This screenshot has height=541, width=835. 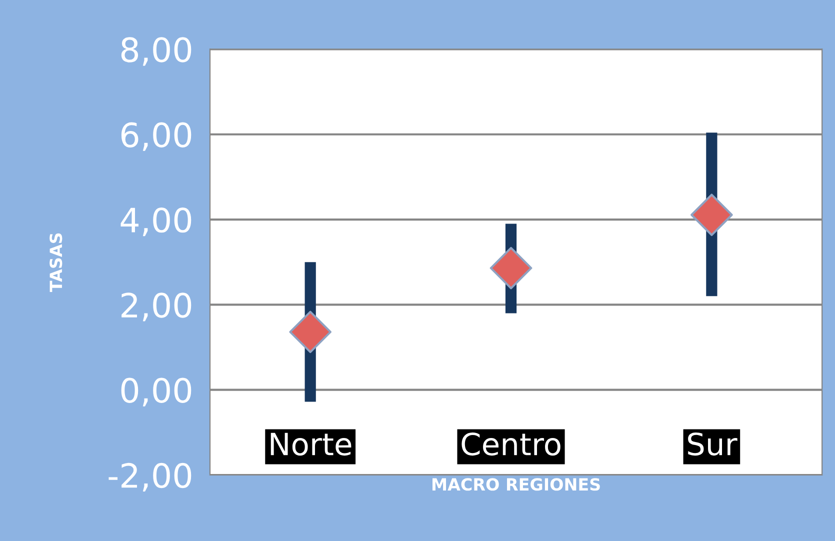 What do you see at coordinates (156, 51) in the screenshot?
I see `y-tick-label: 8,00` at bounding box center [156, 51].